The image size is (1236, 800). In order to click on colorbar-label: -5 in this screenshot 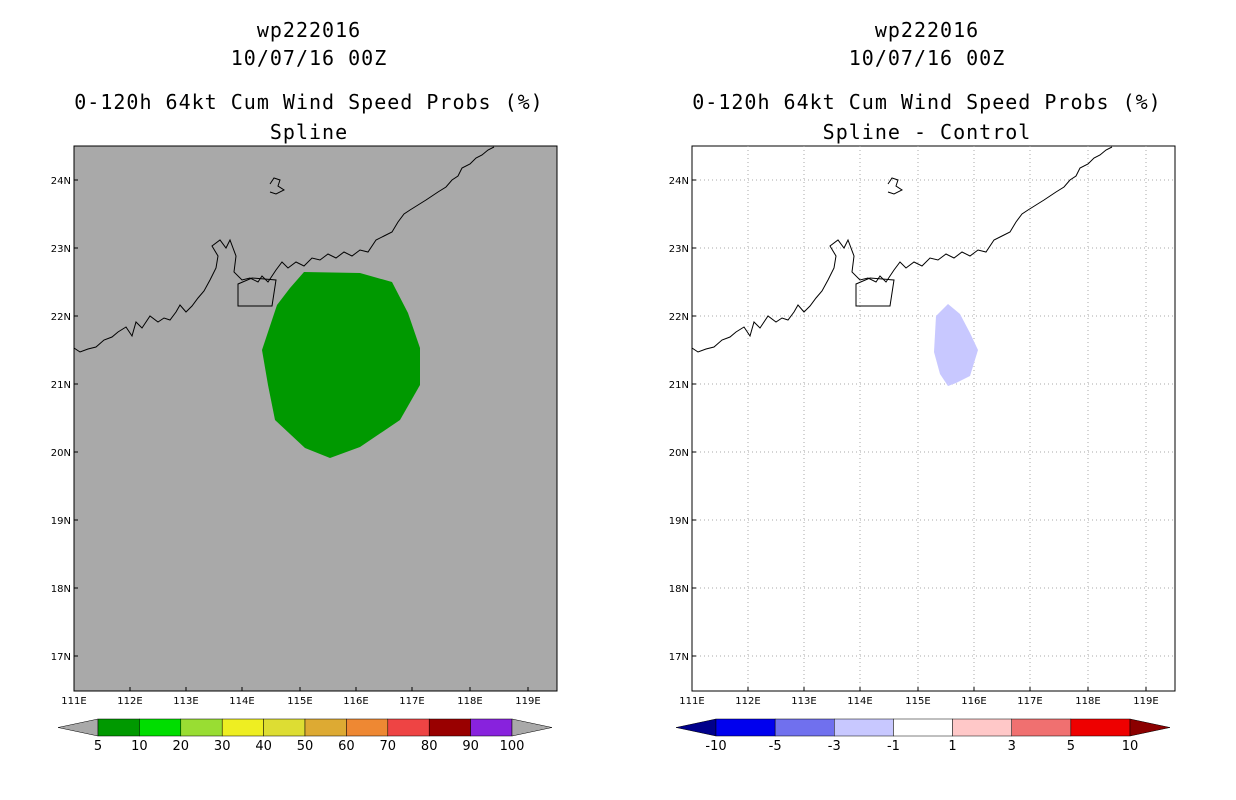, I will do `click(775, 746)`.